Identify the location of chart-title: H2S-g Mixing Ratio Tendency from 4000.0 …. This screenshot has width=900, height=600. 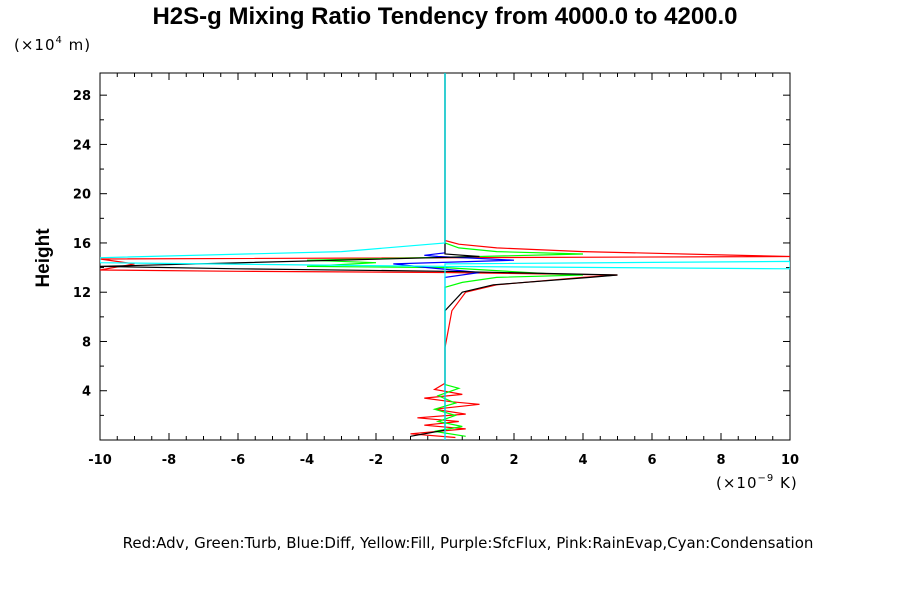
(444, 16).